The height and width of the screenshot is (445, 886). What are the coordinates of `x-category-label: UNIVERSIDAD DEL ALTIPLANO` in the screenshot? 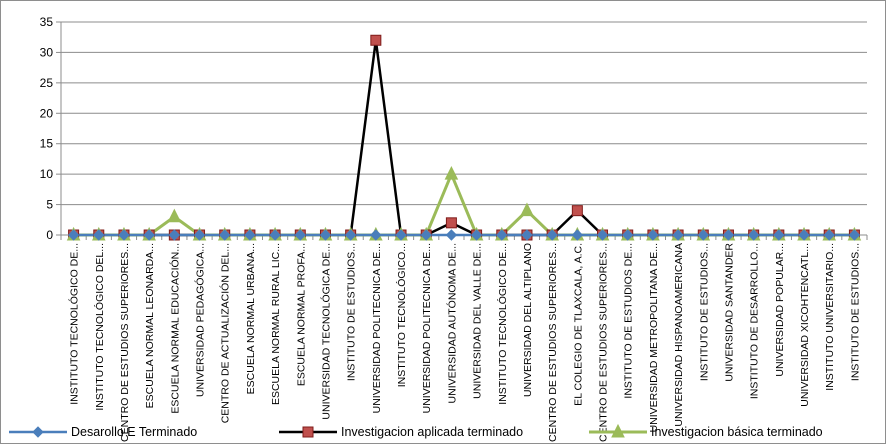 It's located at (528, 320).